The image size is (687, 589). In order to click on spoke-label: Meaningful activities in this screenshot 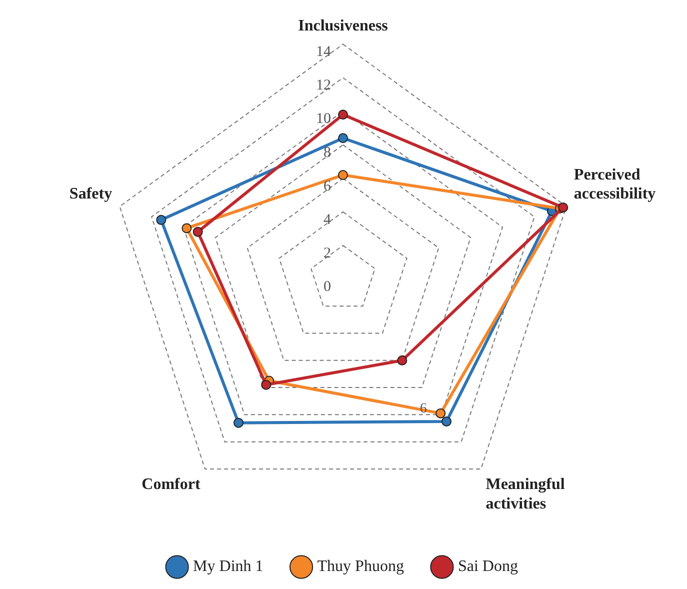, I will do `click(526, 494)`.